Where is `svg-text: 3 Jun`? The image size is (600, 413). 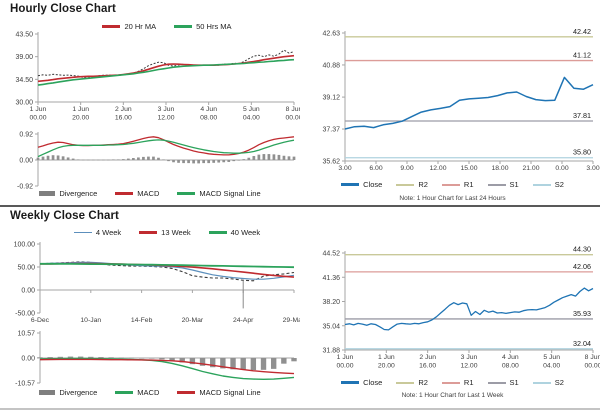 svg-text: 3 Jun is located at coordinates (166, 109).